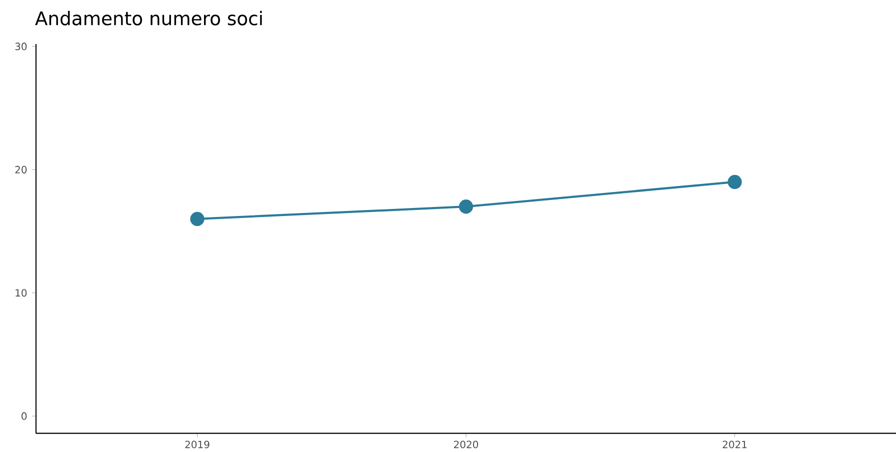 The image size is (896, 452). What do you see at coordinates (21, 170) in the screenshot?
I see `y-tick-label: 20` at bounding box center [21, 170].